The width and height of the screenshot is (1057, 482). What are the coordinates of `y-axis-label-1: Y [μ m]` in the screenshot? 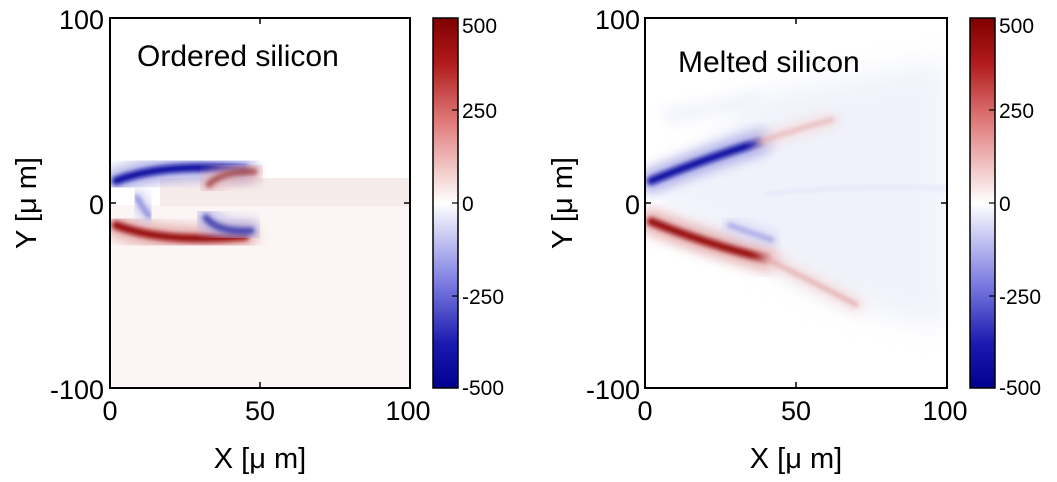 It's located at (27, 203).